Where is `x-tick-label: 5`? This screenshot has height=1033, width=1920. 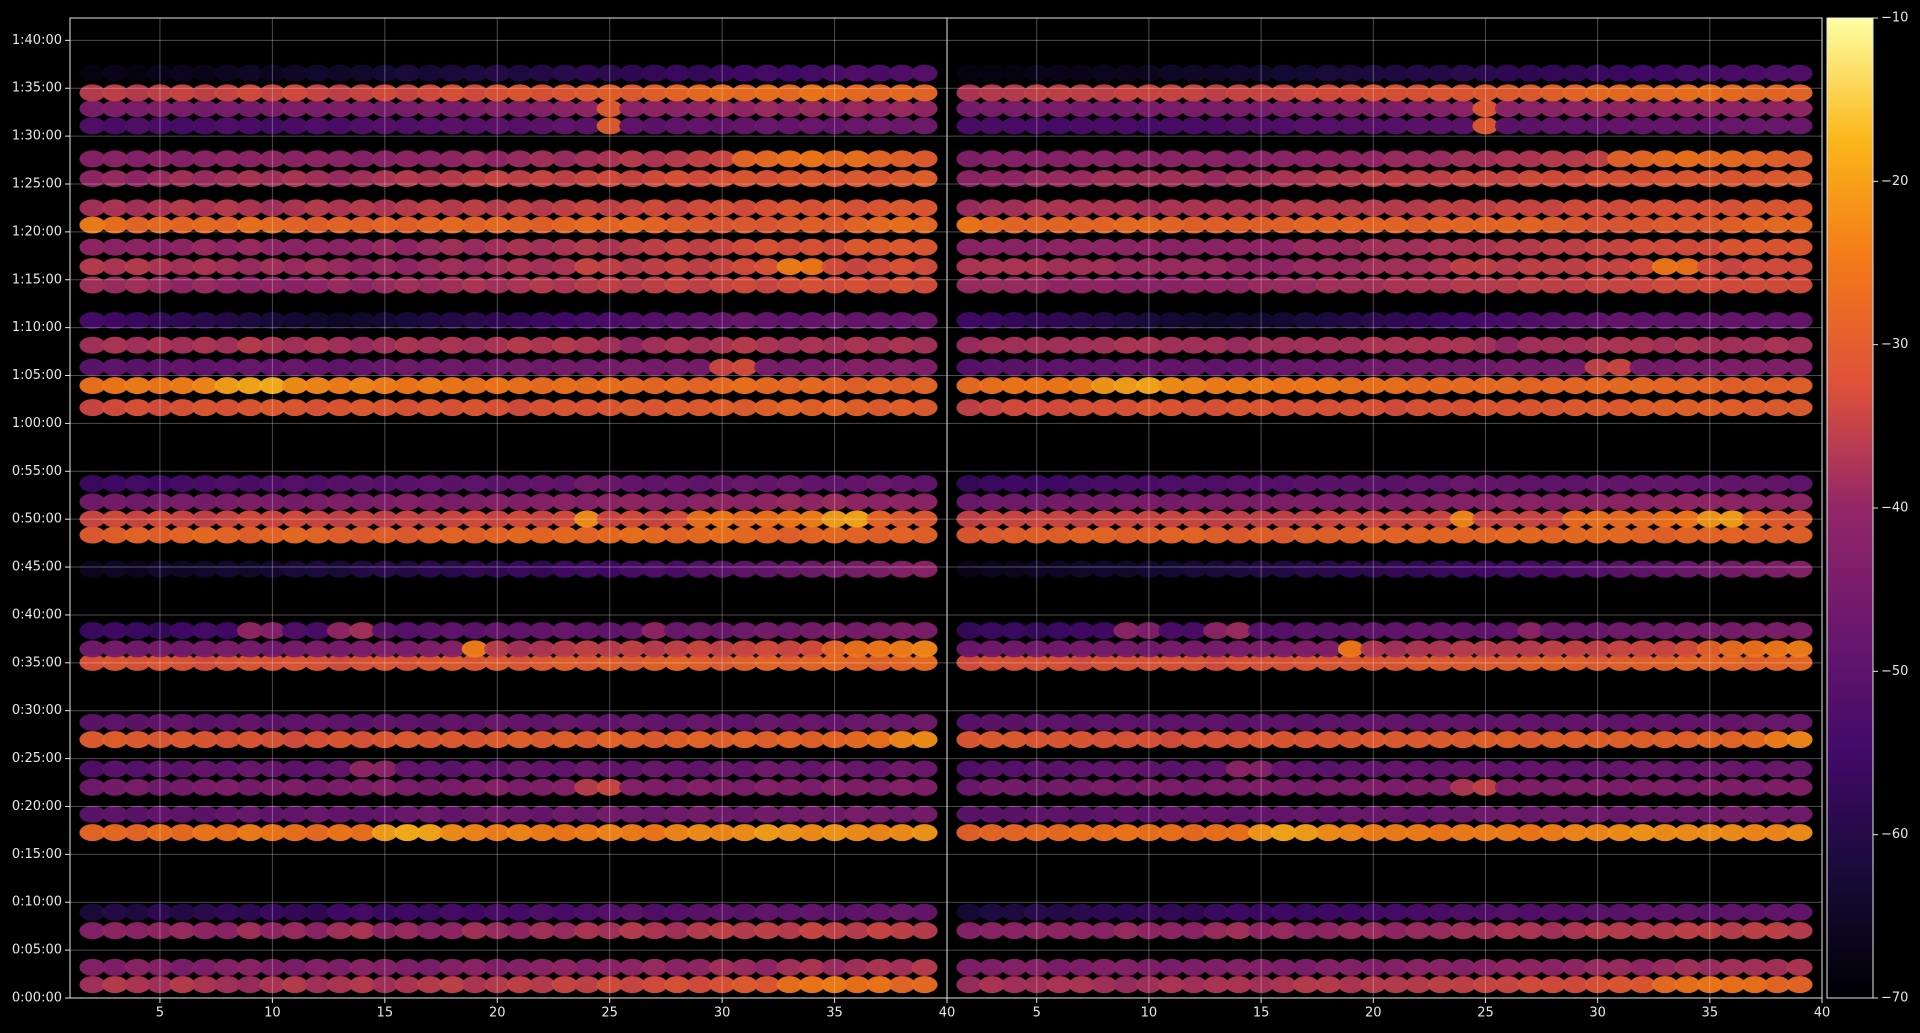
x-tick-label: 5 is located at coordinates (1037, 1013).